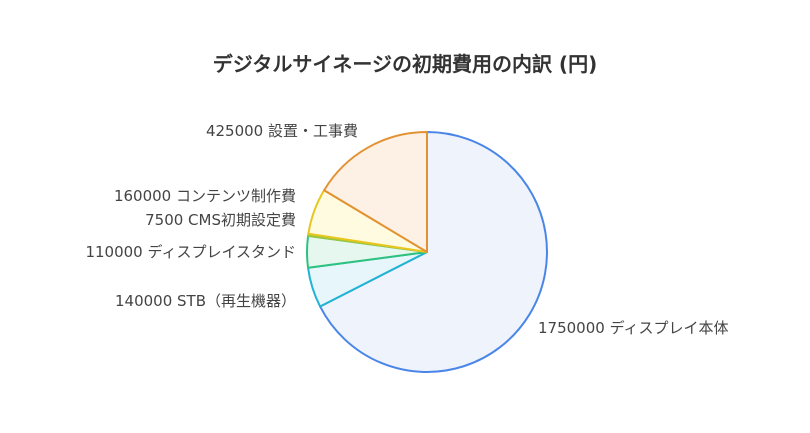 The width and height of the screenshot is (810, 433). What do you see at coordinates (375, 192) in the screenshot?
I see `pie-slice` at bounding box center [375, 192].